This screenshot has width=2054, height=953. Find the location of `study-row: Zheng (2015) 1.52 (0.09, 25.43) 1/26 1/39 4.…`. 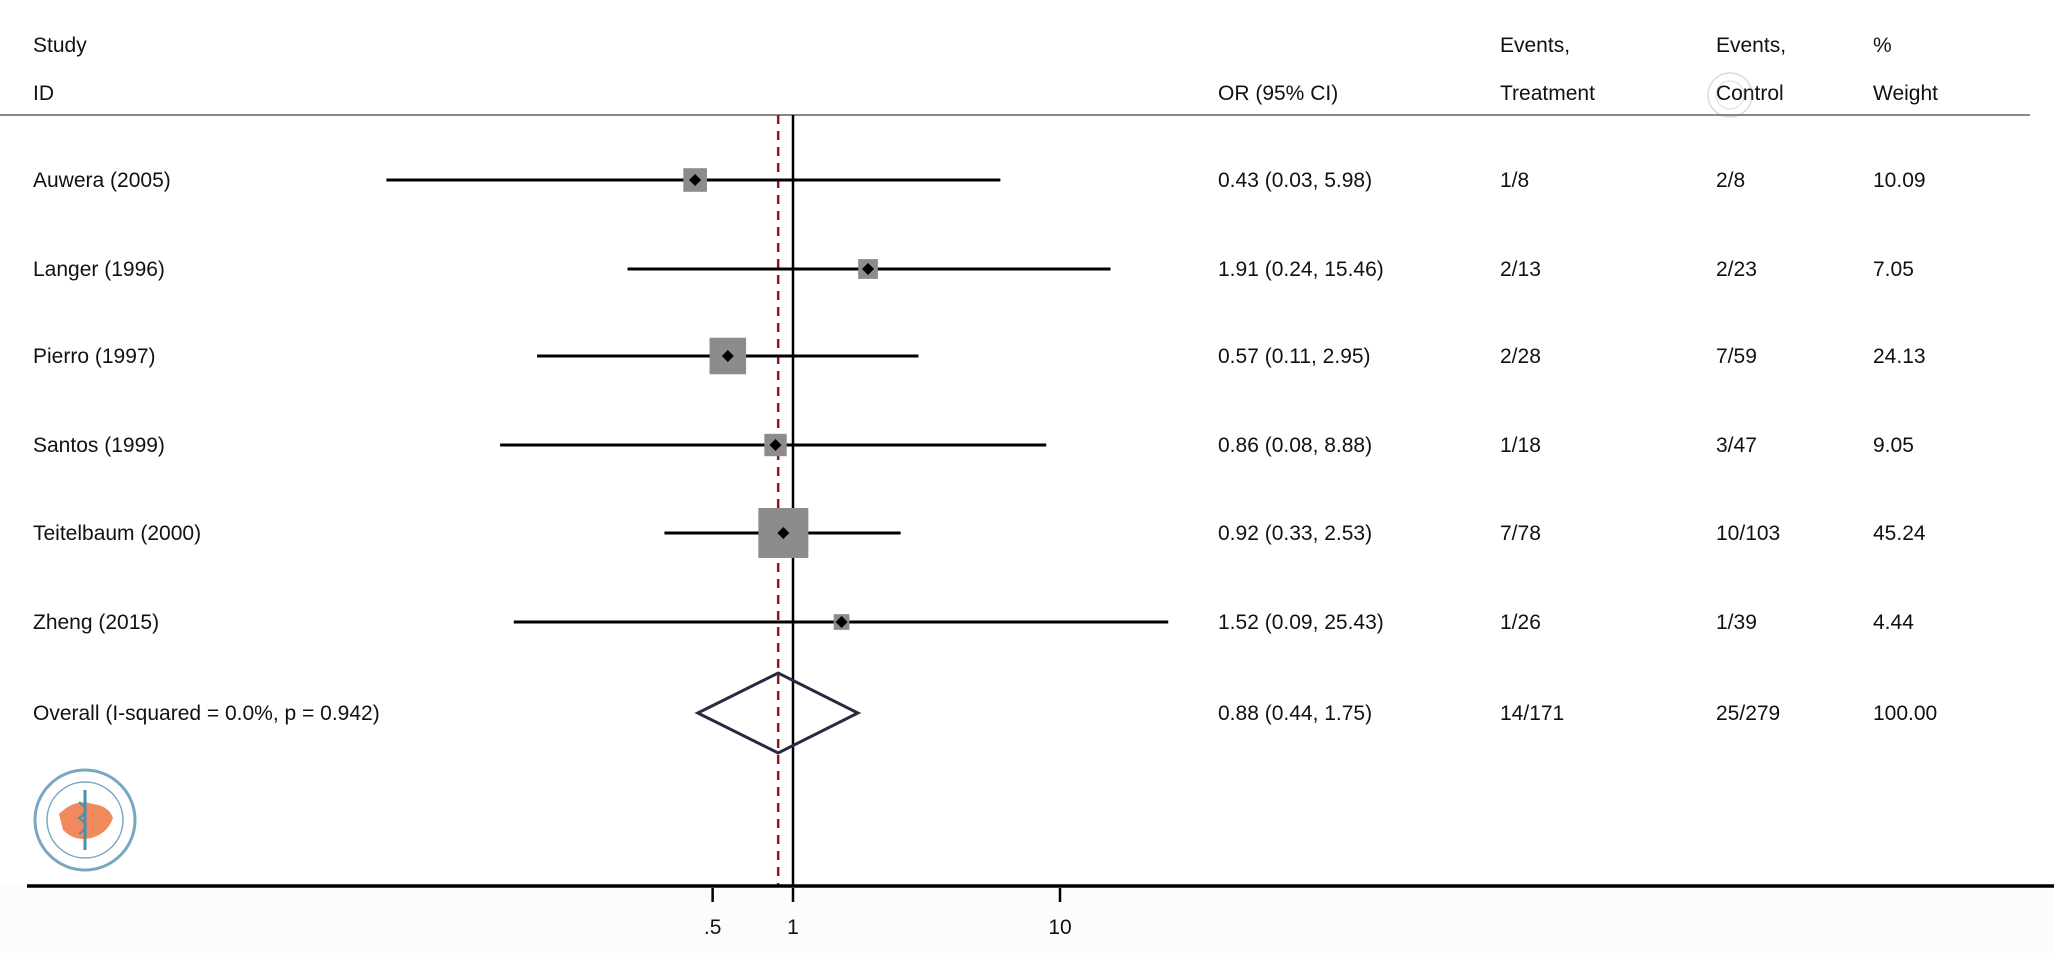

study-row: Zheng (2015) 1.52 (0.09, 25.43) 1/26 1/39 4.… is located at coordinates (973, 622).